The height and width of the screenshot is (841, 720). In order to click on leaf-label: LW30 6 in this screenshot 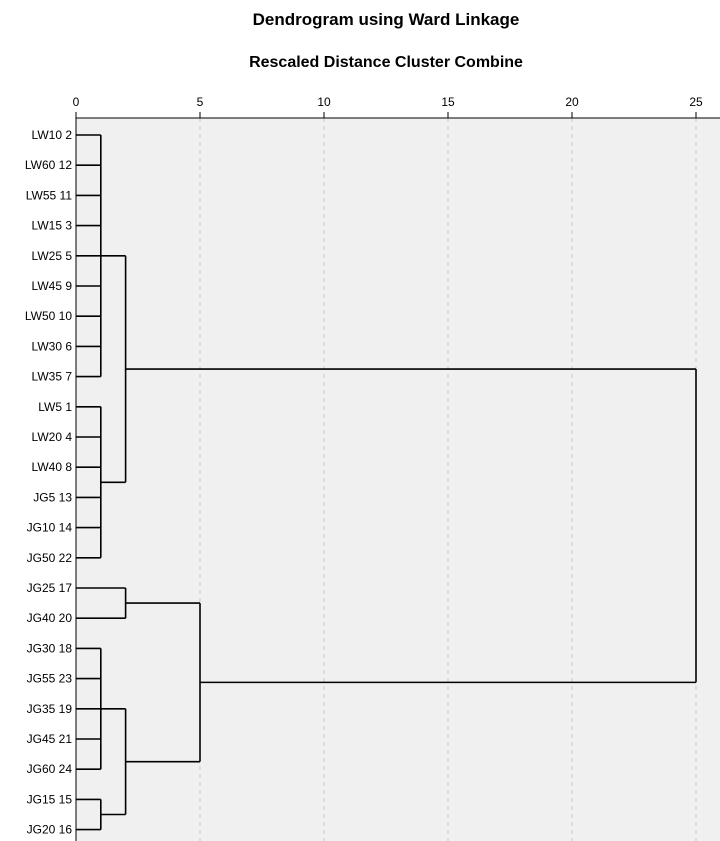, I will do `click(52, 346)`.